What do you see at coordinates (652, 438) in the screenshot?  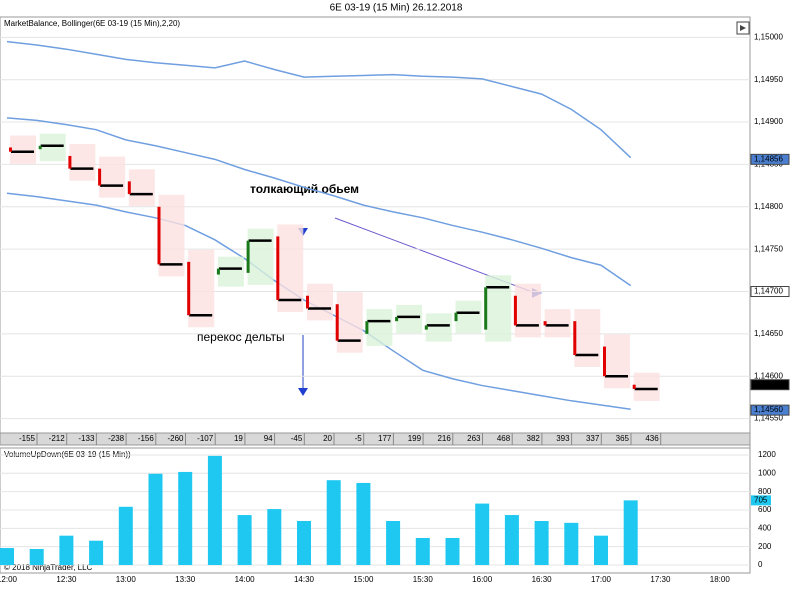 I see `delta-value: 436` at bounding box center [652, 438].